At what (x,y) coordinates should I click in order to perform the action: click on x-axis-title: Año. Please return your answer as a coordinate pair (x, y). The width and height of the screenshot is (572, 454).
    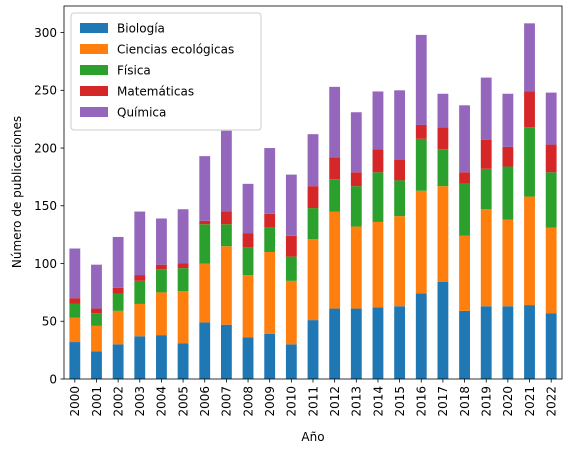
    Looking at the image, I should click on (312, 437).